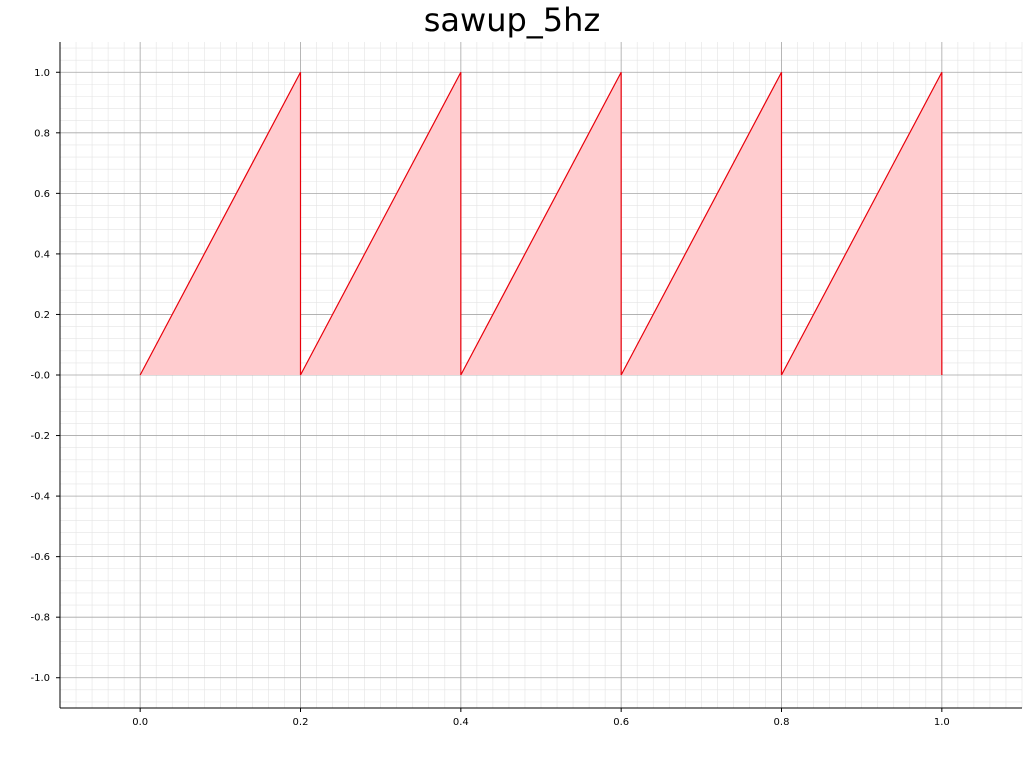 Image resolution: width=1024 pixels, height=768 pixels. What do you see at coordinates (942, 722) in the screenshot?
I see `x-tick-label: 1.0` at bounding box center [942, 722].